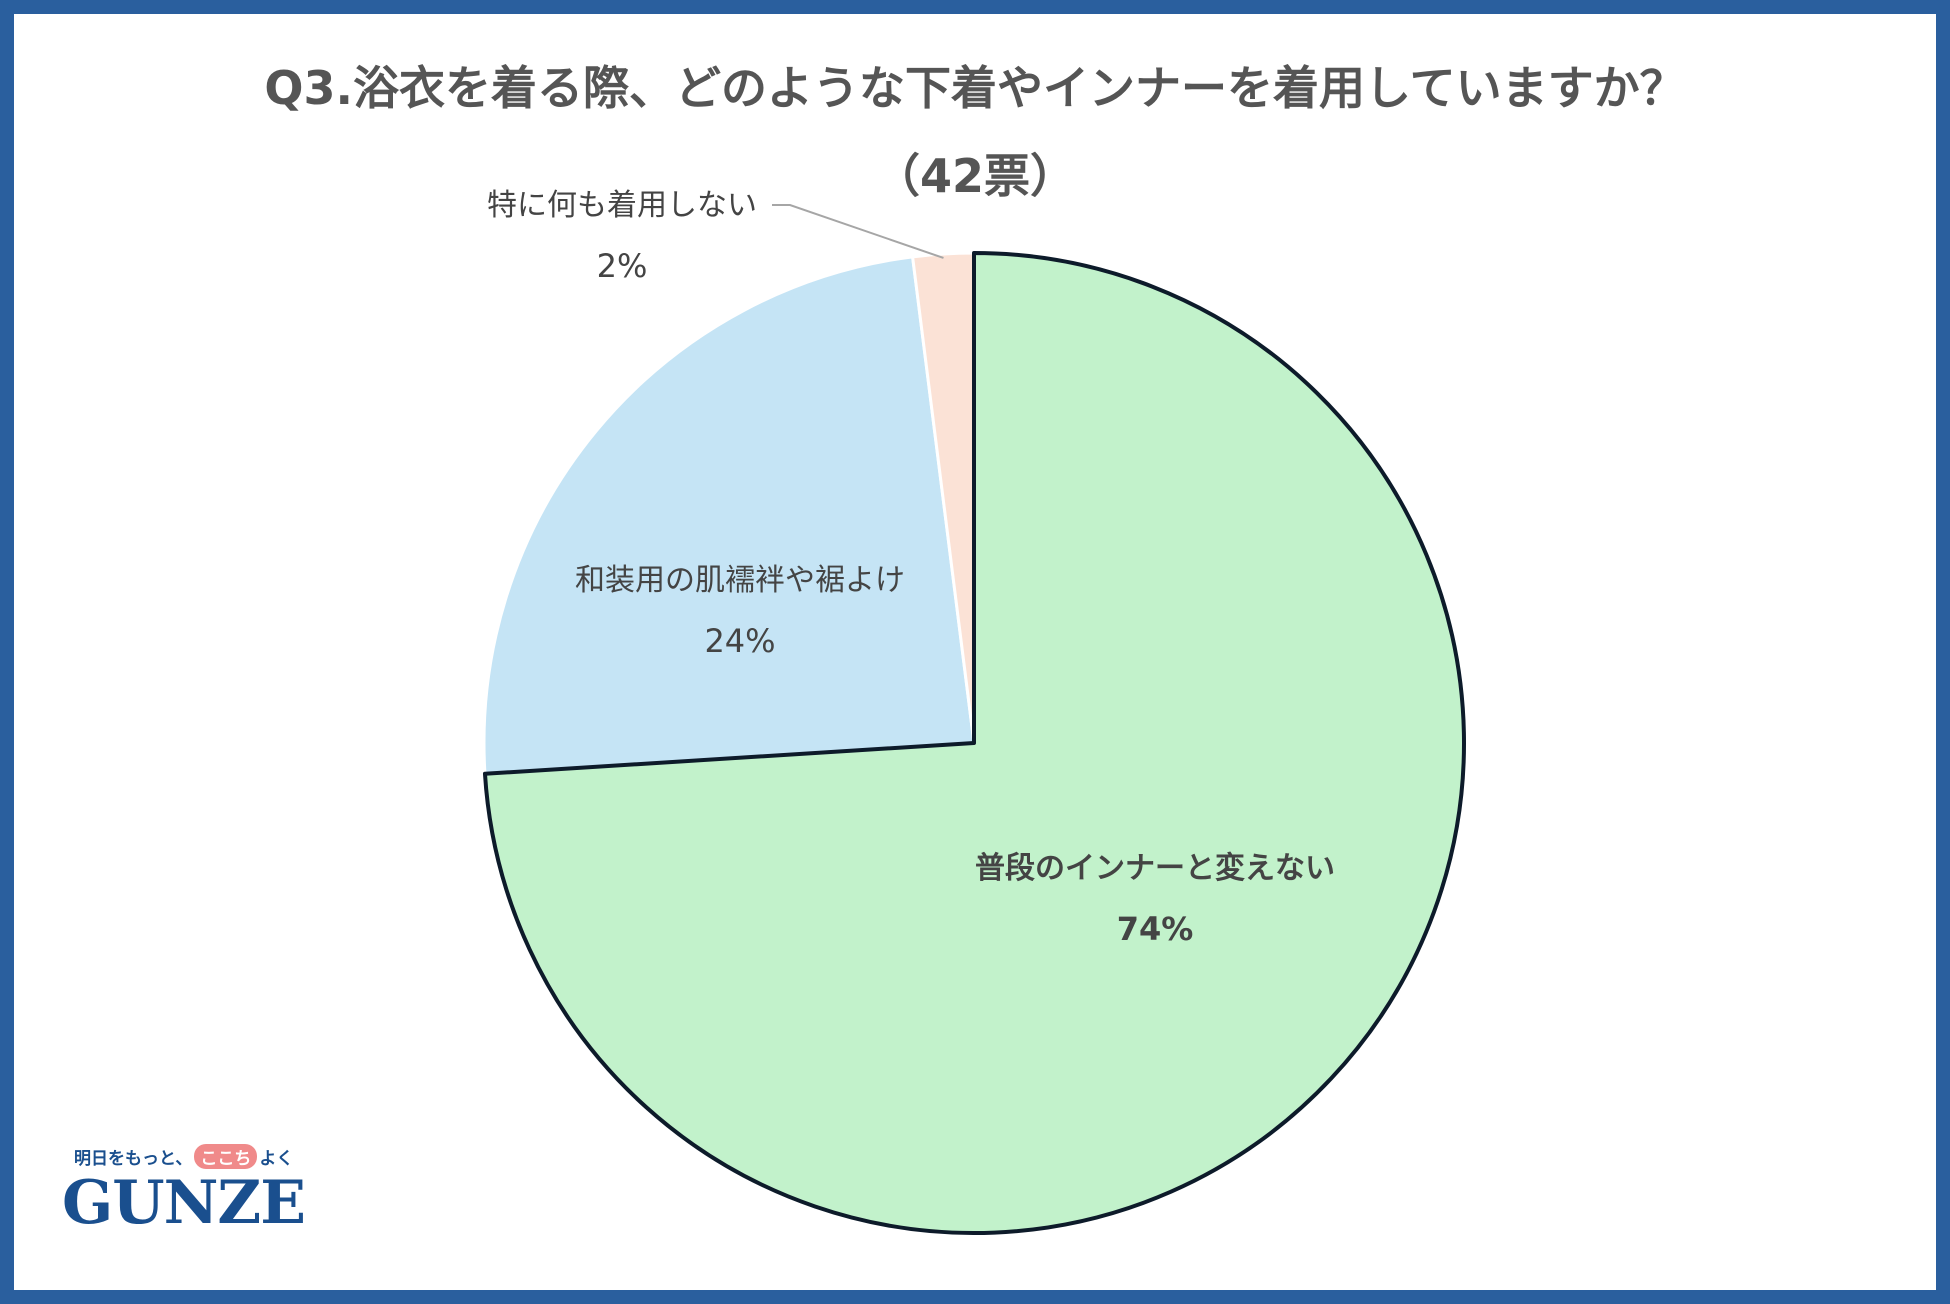 The width and height of the screenshot is (1950, 1304). Describe the element at coordinates (739, 641) in the screenshot. I see `slice-value-2: 24%` at that location.